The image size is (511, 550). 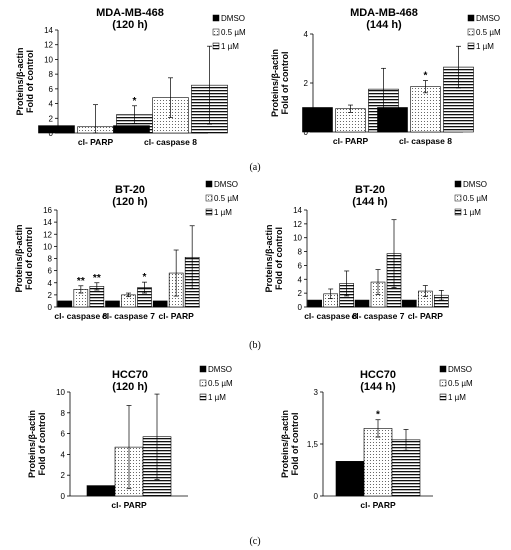 What do you see at coordinates (130, 190) in the screenshot?
I see `chart-title-line: BT-20` at bounding box center [130, 190].